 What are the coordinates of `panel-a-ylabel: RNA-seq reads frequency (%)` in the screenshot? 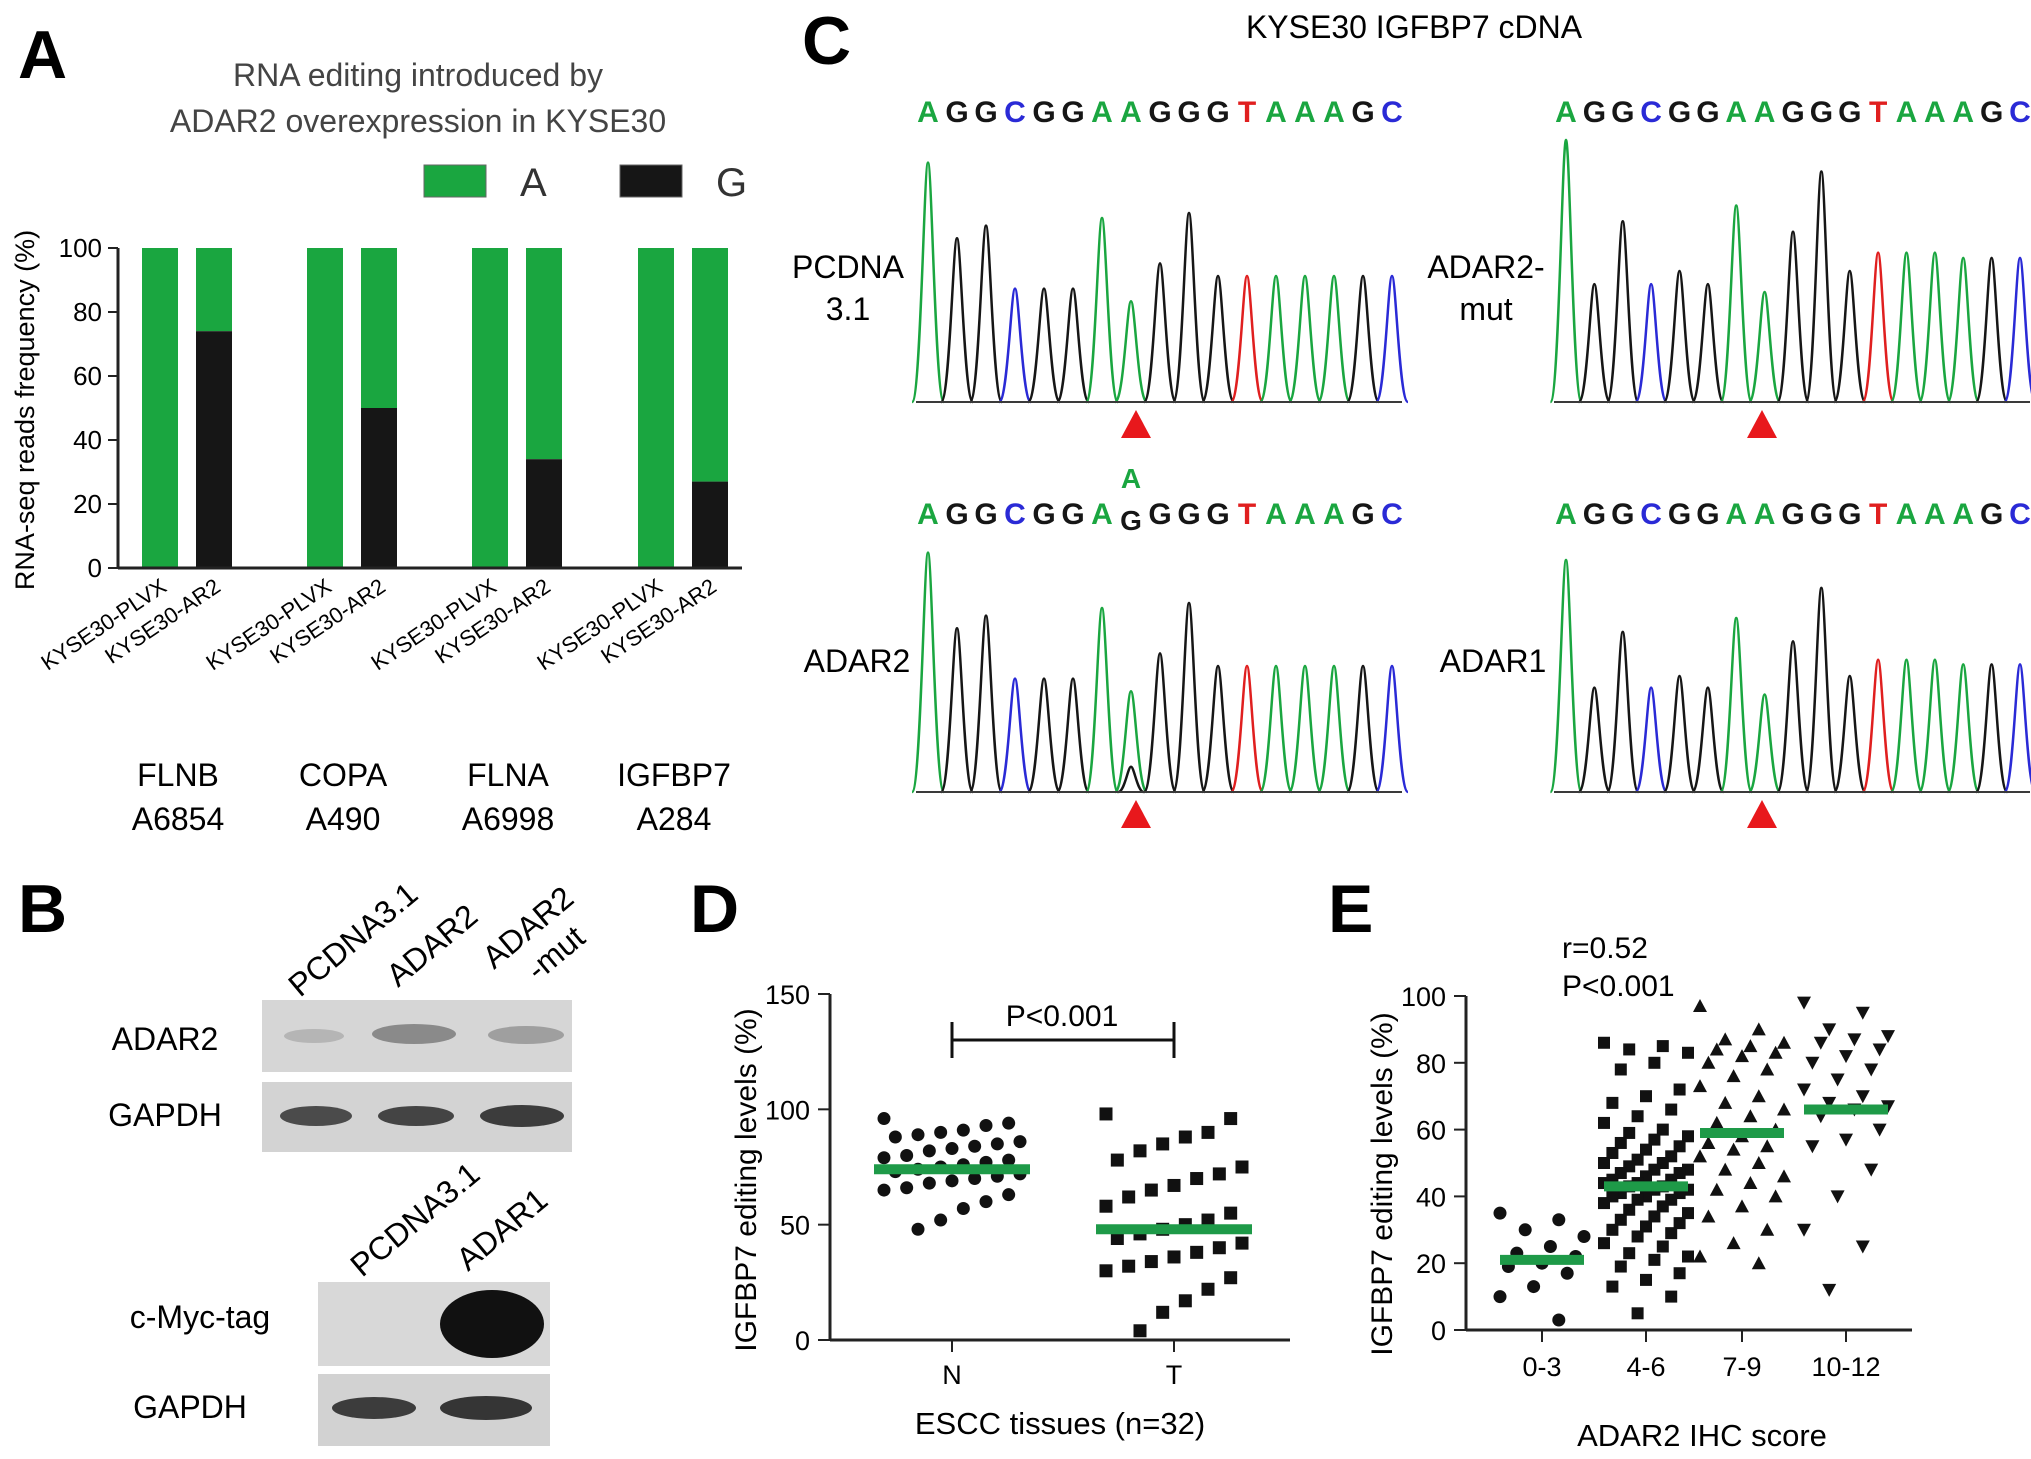 It's located at (25, 410).